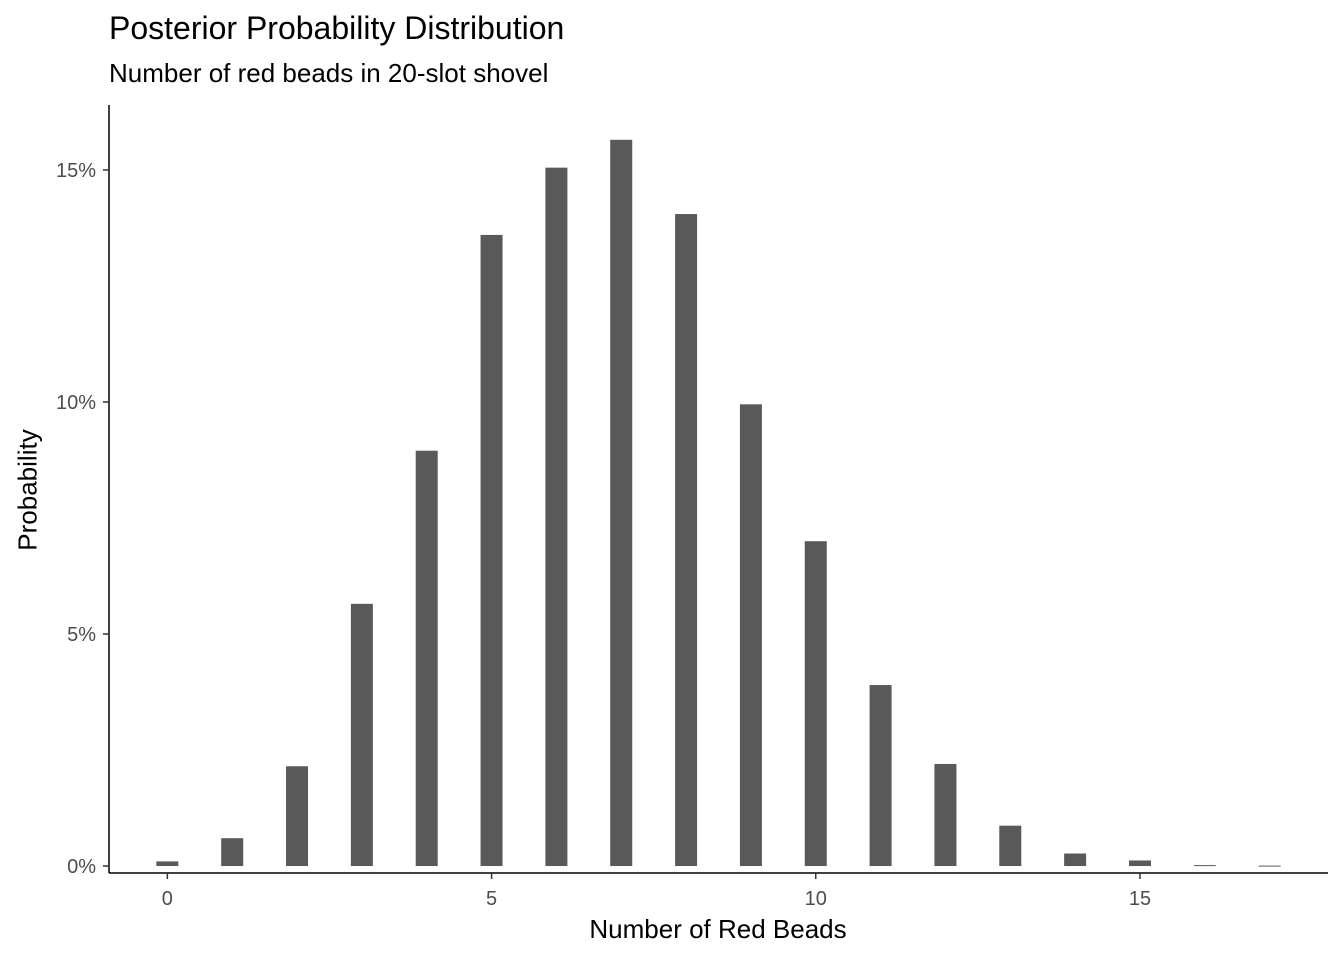  I want to click on y-tick-label: 15%, so click(76, 171).